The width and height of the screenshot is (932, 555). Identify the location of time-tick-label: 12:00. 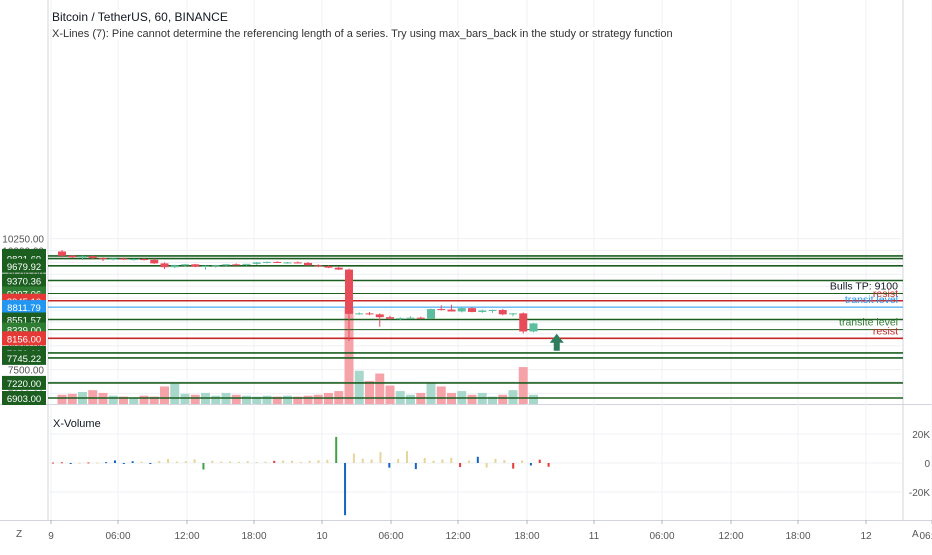
(186, 536).